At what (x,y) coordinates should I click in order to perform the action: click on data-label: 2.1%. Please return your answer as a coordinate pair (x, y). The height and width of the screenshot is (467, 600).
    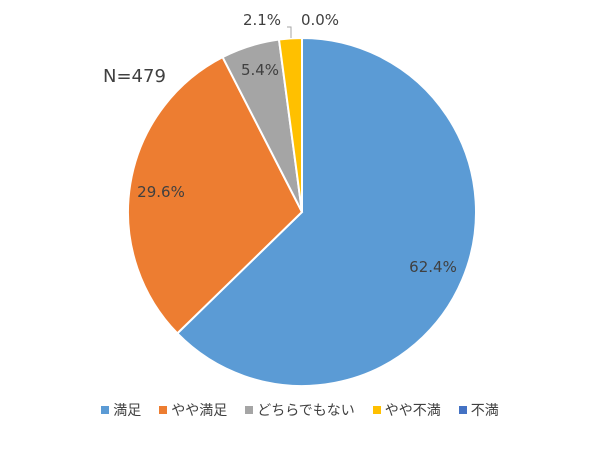
    Looking at the image, I should click on (262, 20).